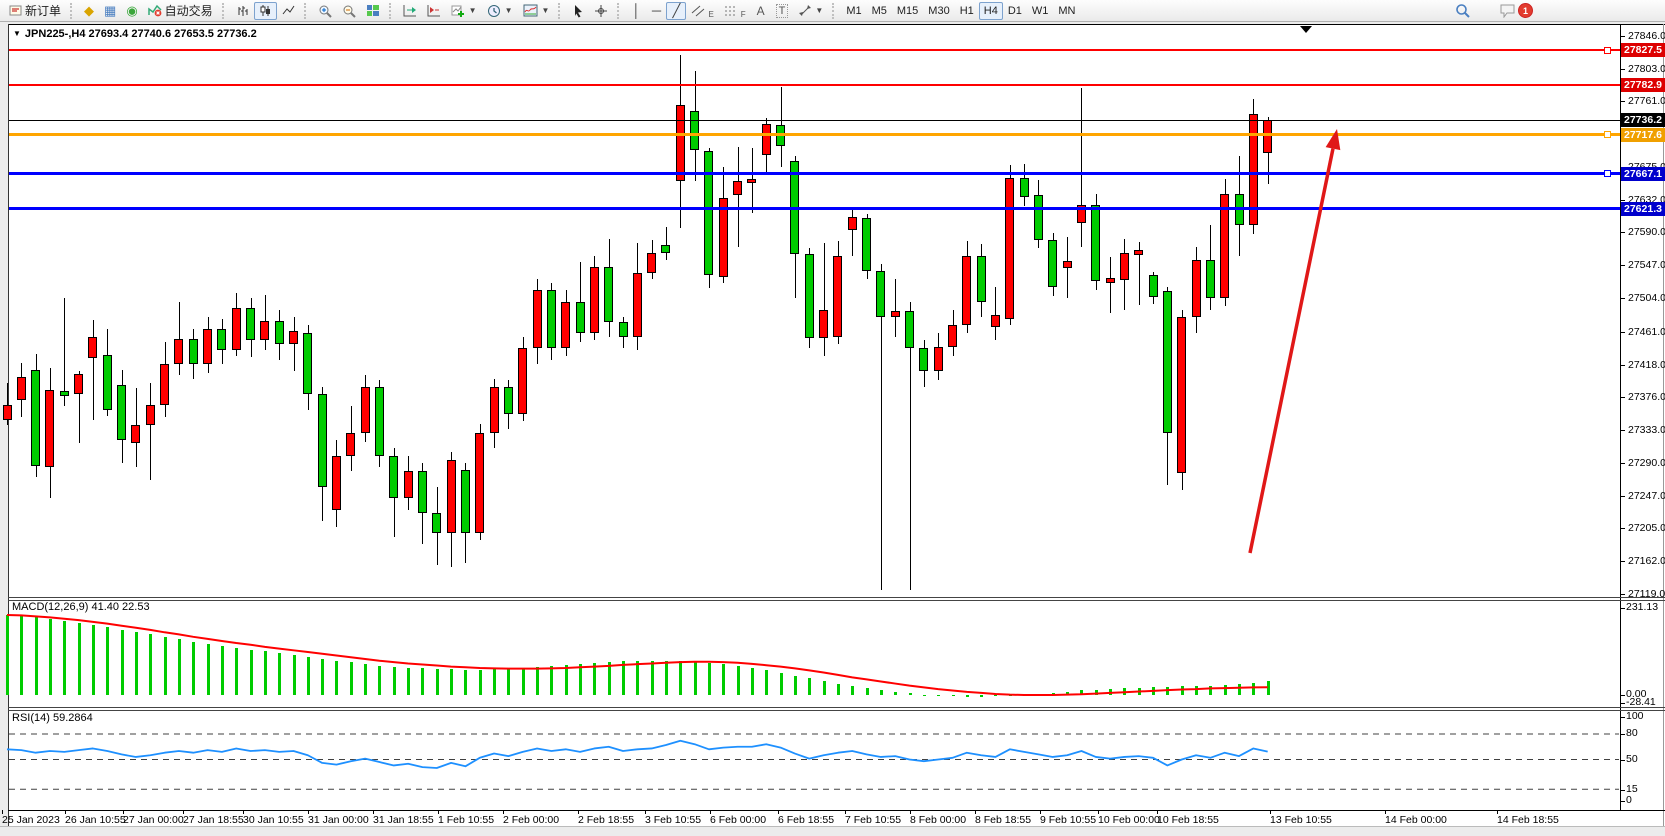 This screenshot has width=1665, height=836. What do you see at coordinates (1014, 10) in the screenshot?
I see `timeframe-d1: D1` at bounding box center [1014, 10].